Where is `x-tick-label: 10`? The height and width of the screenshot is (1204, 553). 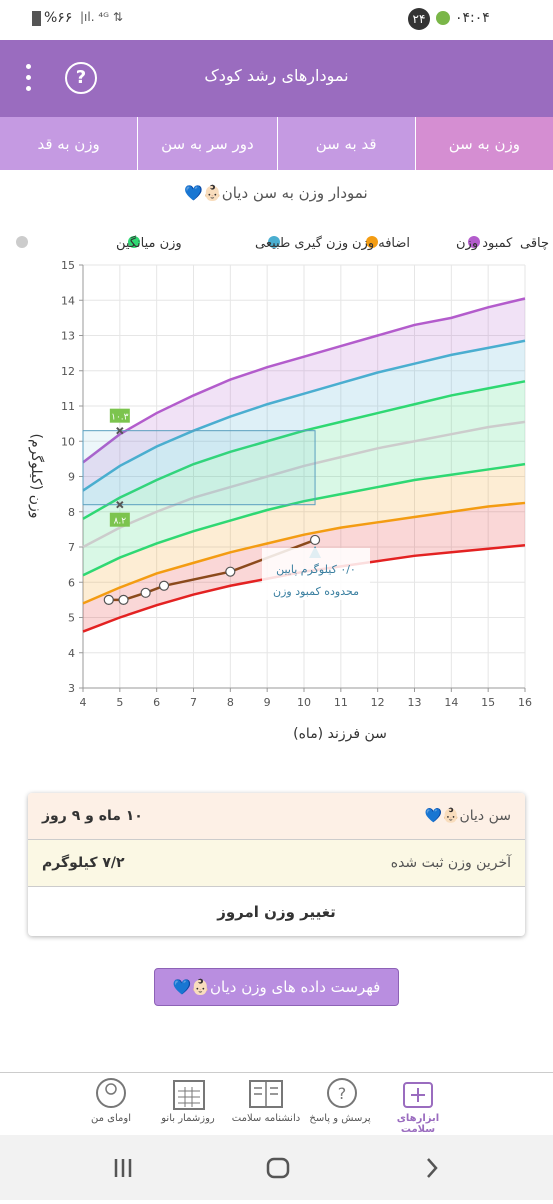 x-tick-label: 10 is located at coordinates (304, 702).